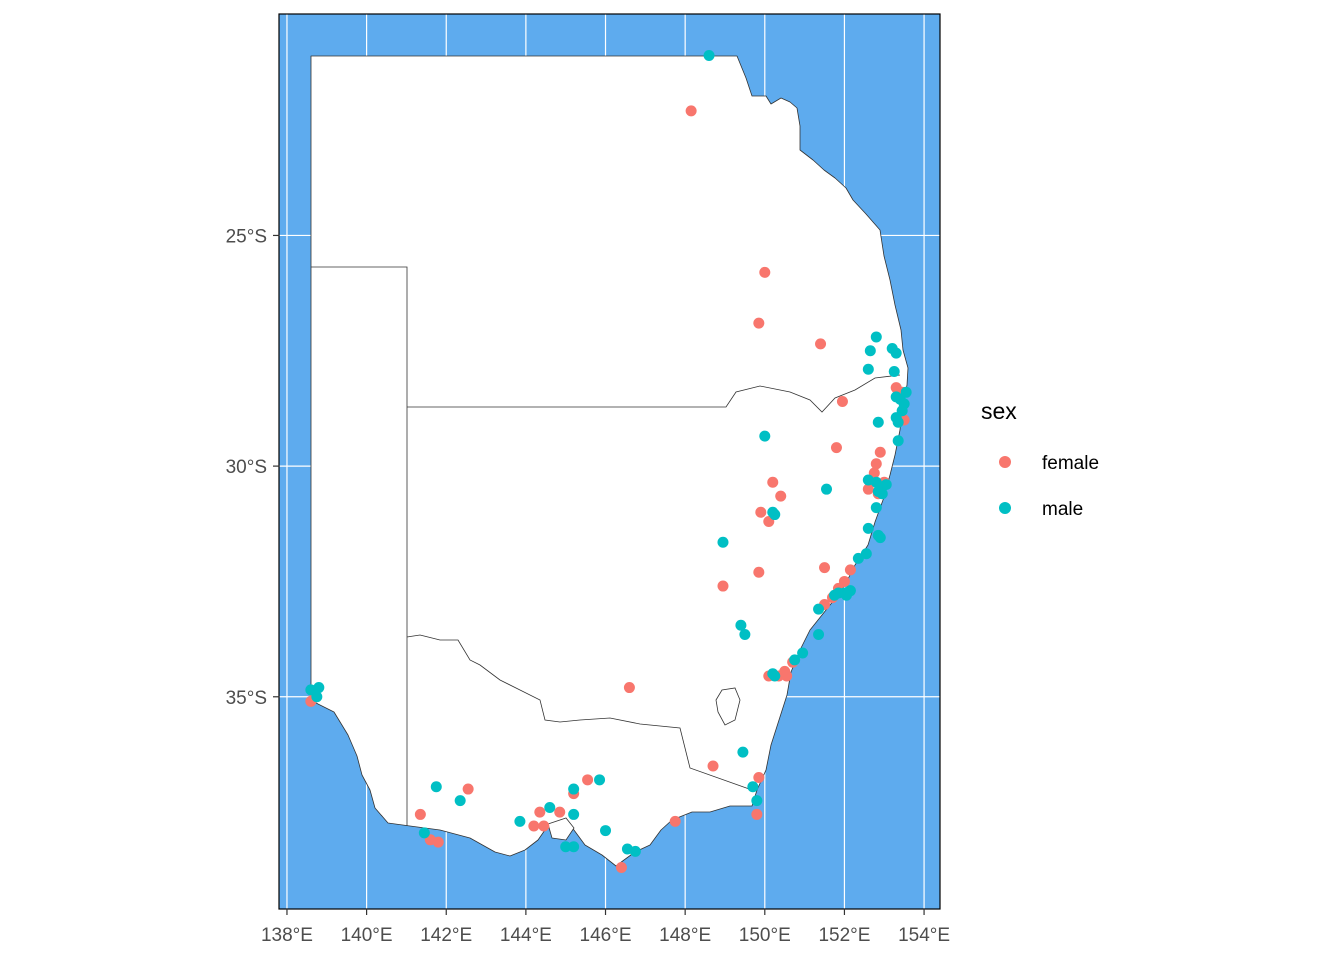 The image size is (1344, 960). I want to click on x-tick-label-6: 150°E, so click(765, 935).